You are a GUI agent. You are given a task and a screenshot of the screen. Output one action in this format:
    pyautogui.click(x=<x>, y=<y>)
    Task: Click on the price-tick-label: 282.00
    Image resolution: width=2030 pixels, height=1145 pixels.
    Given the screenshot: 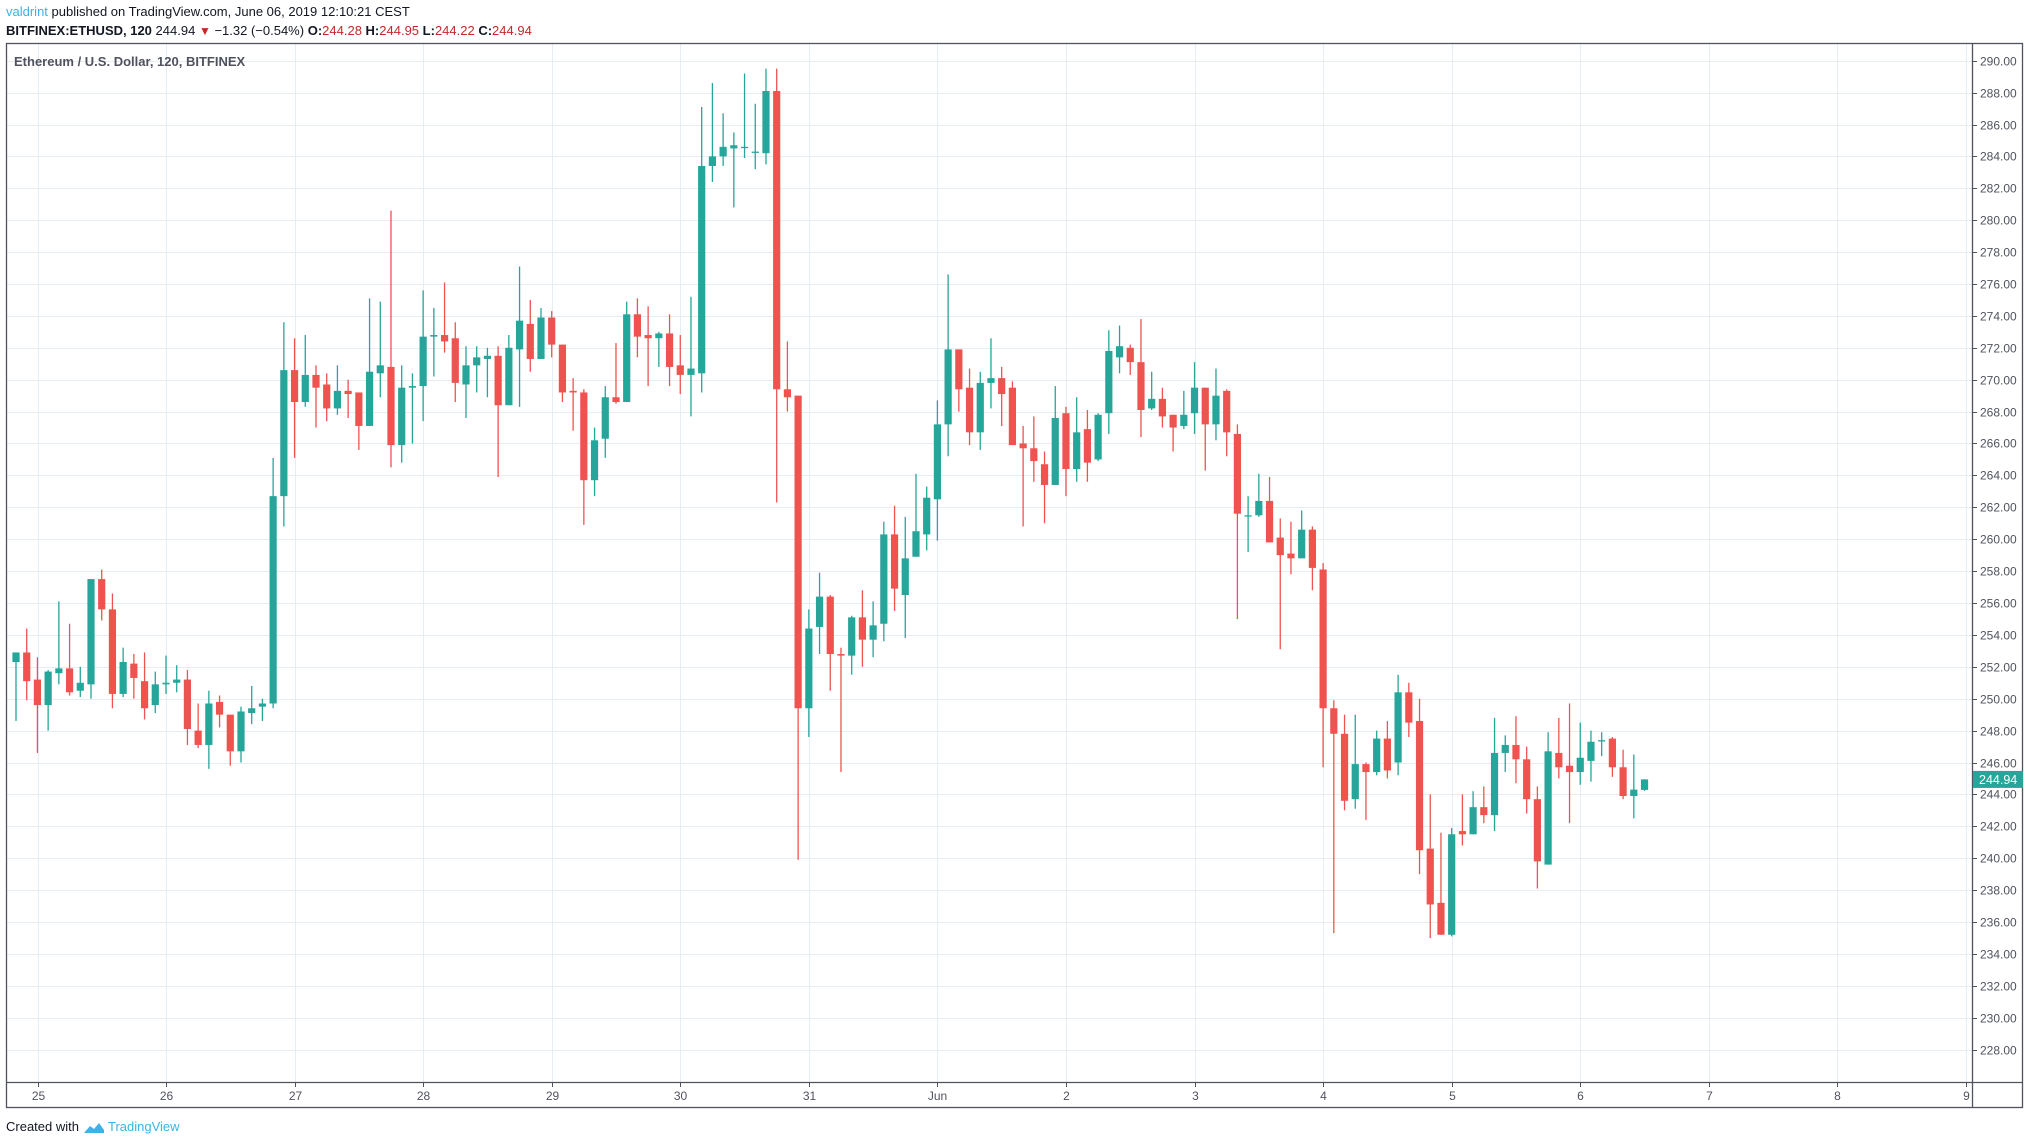 What is the action you would take?
    pyautogui.click(x=1998, y=189)
    